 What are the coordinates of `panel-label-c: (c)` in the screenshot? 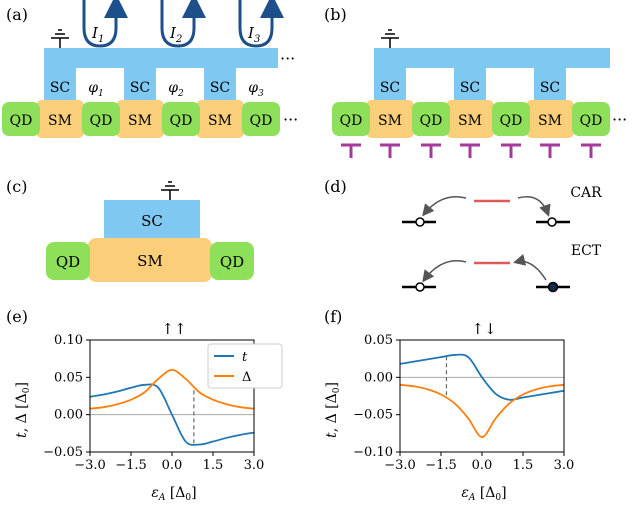 It's located at (16, 186).